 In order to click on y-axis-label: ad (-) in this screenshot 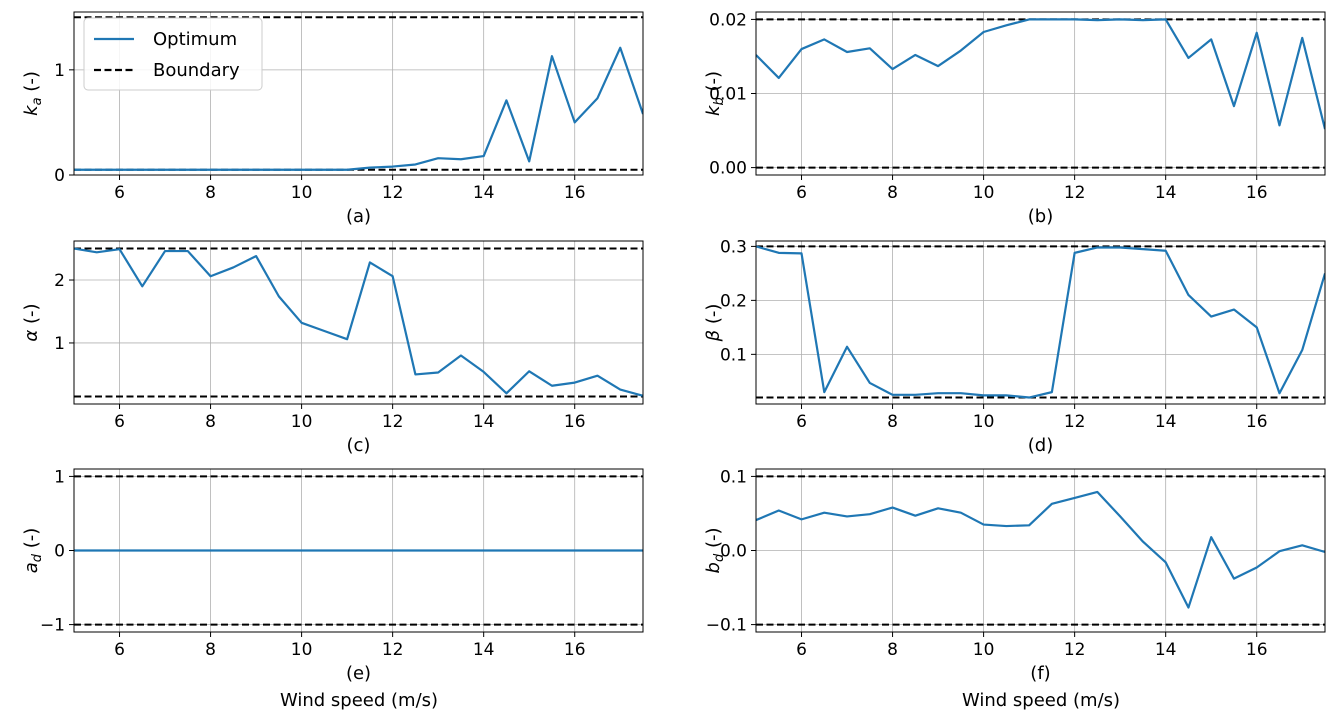, I will do `click(33, 551)`.